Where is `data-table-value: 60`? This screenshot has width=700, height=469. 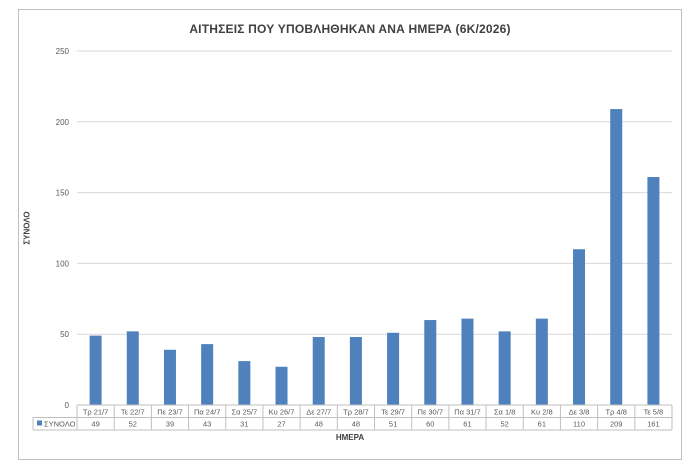
data-table-value: 60 is located at coordinates (430, 424).